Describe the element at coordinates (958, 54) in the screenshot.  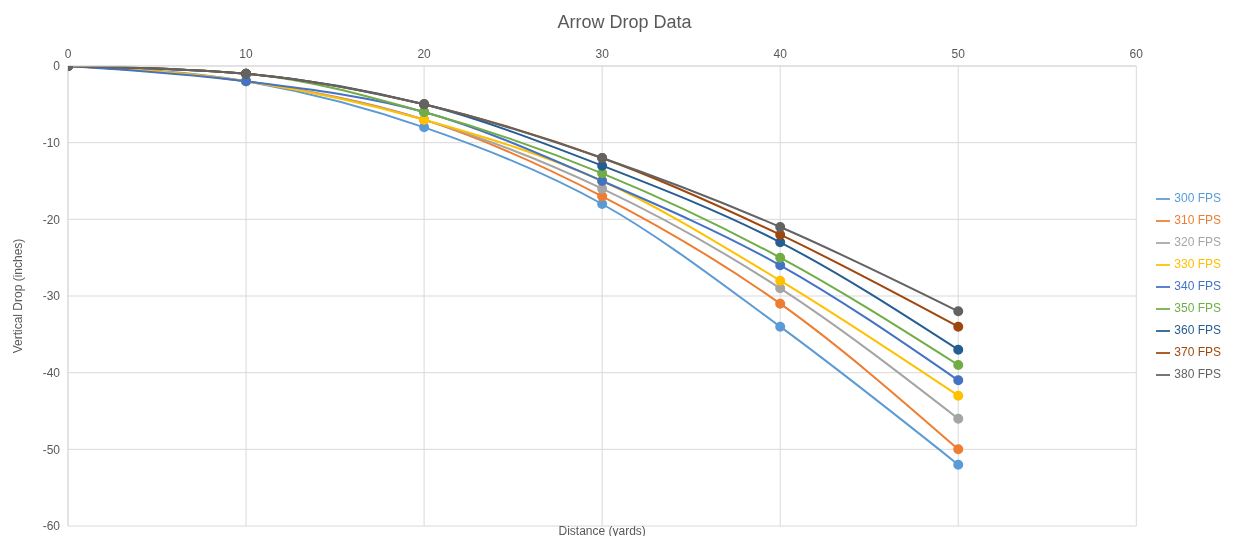
I see `x-tick-label: 50` at that location.